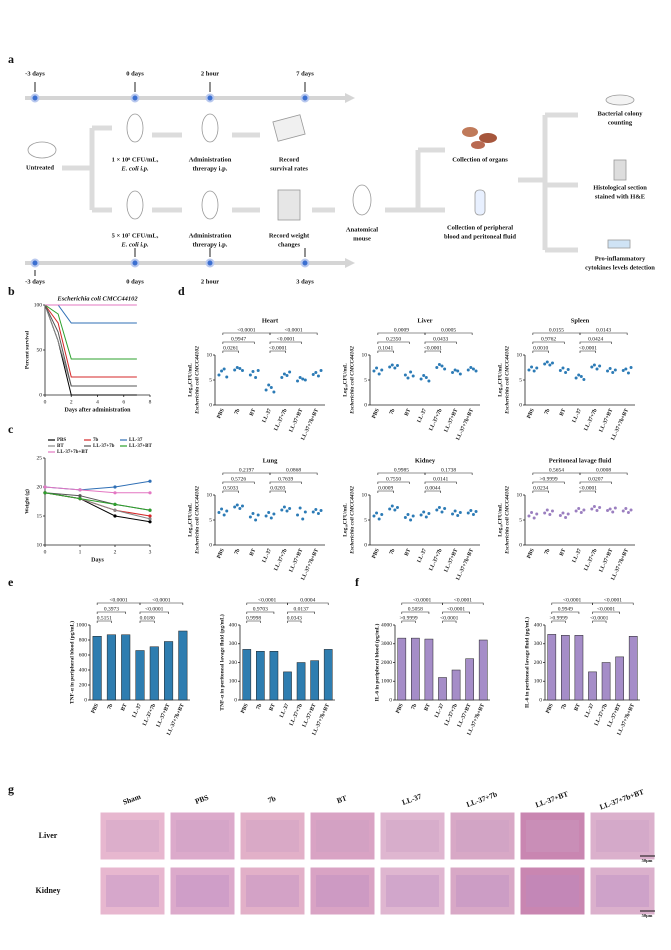 Image resolution: width=671 pixels, height=950 pixels. Describe the element at coordinates (233, 644) in the screenshot. I see `y-tick-label: 300` at that location.